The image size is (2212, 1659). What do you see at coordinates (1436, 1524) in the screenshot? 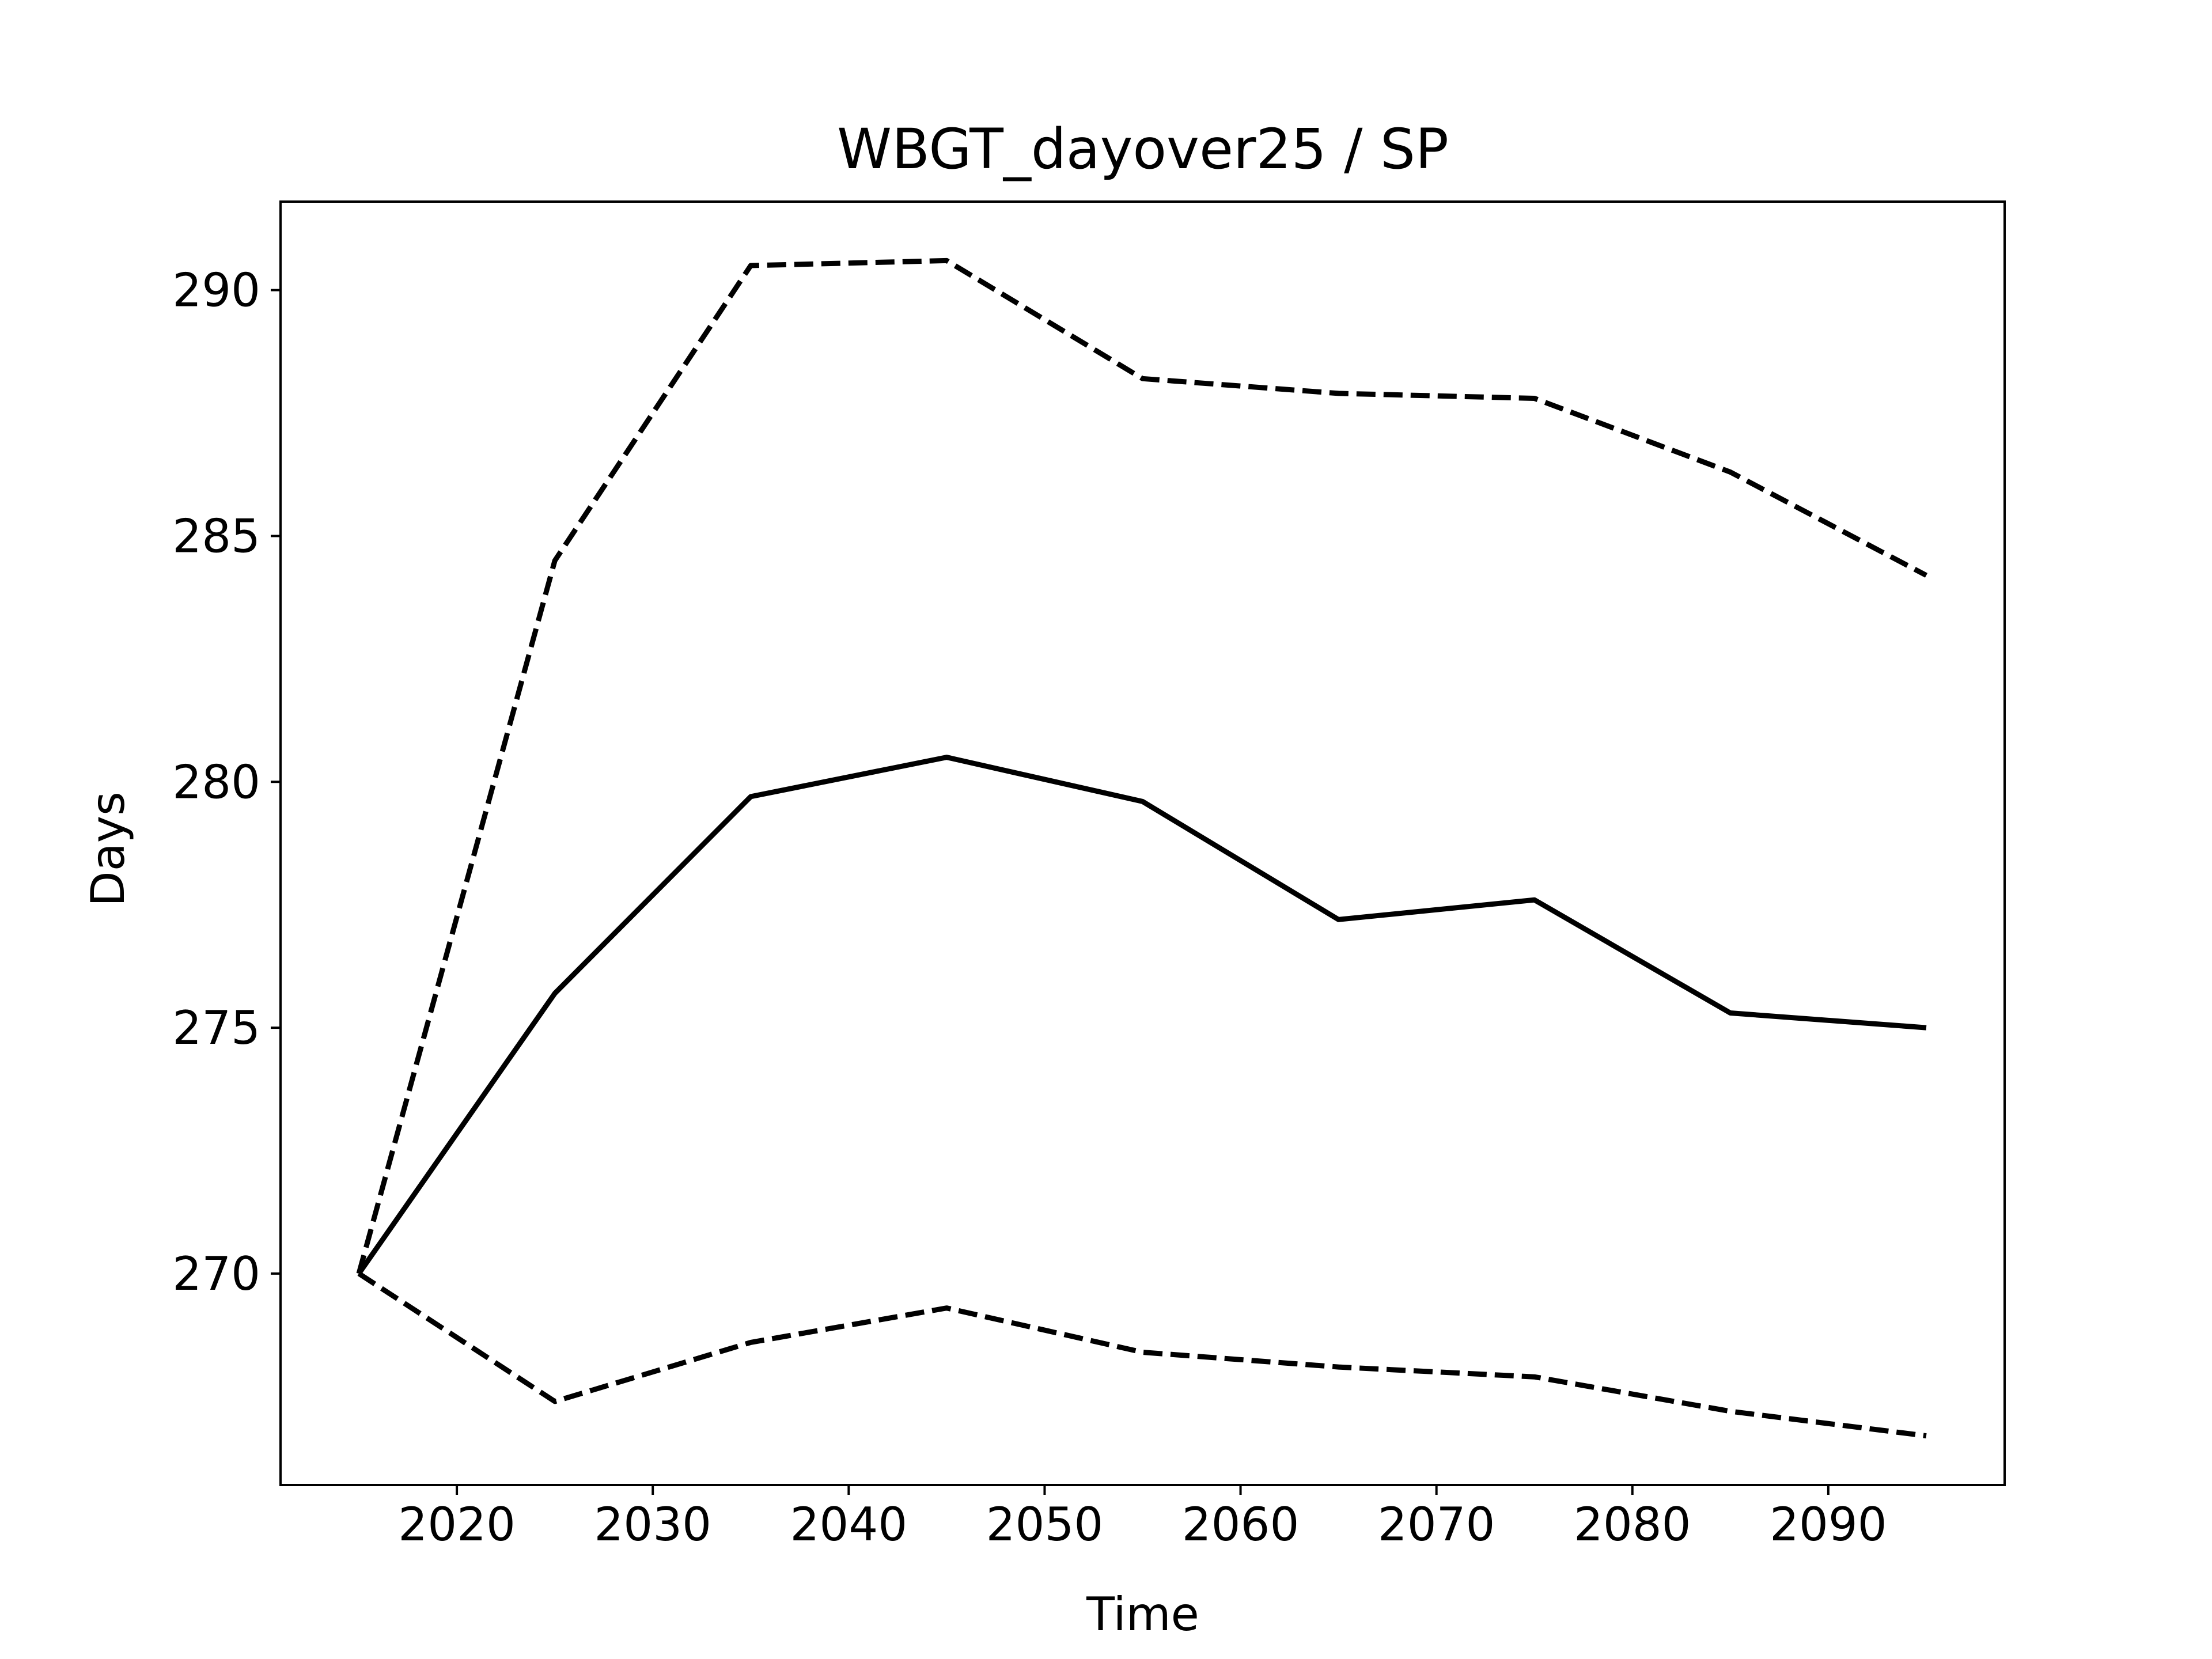
I see `x-tick-label: 2070` at bounding box center [1436, 1524].